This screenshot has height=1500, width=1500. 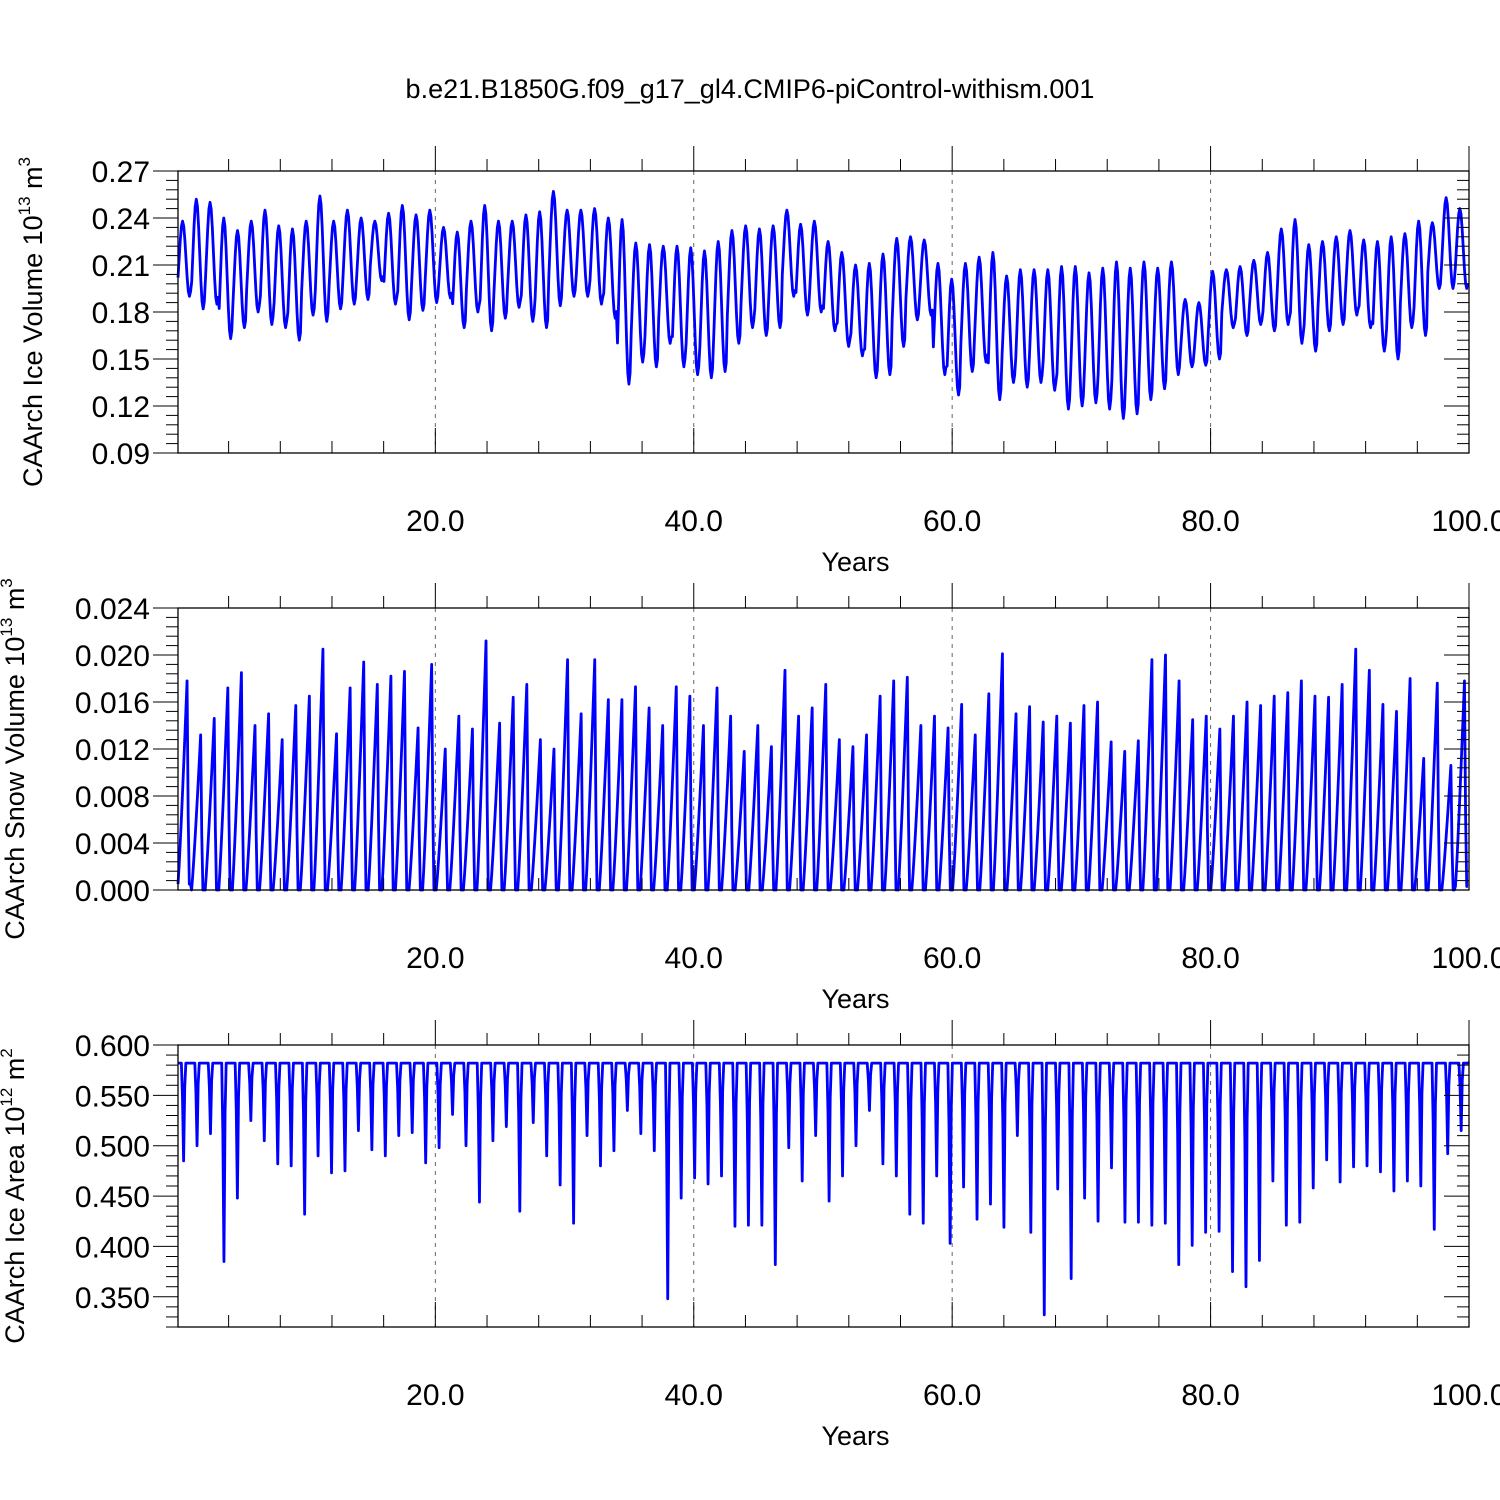 I want to click on y-axis-label: CAArch Ice Area 1012 m2, so click(x=15, y=1196).